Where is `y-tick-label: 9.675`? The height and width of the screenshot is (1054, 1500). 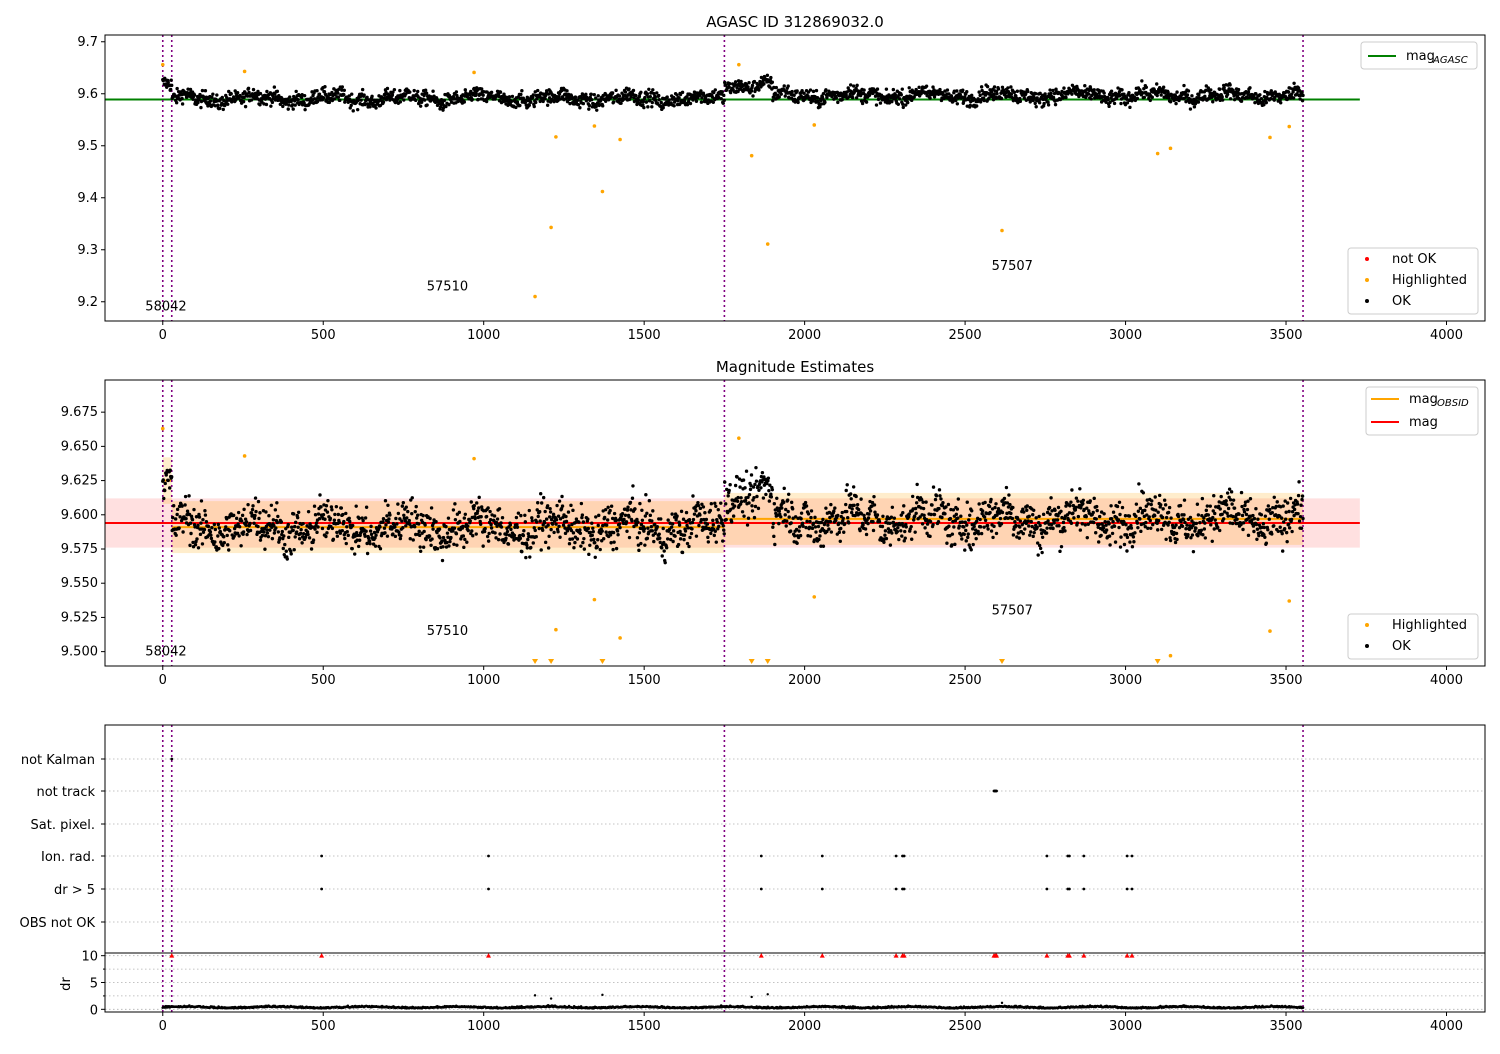 y-tick-label: 9.675 is located at coordinates (79, 412).